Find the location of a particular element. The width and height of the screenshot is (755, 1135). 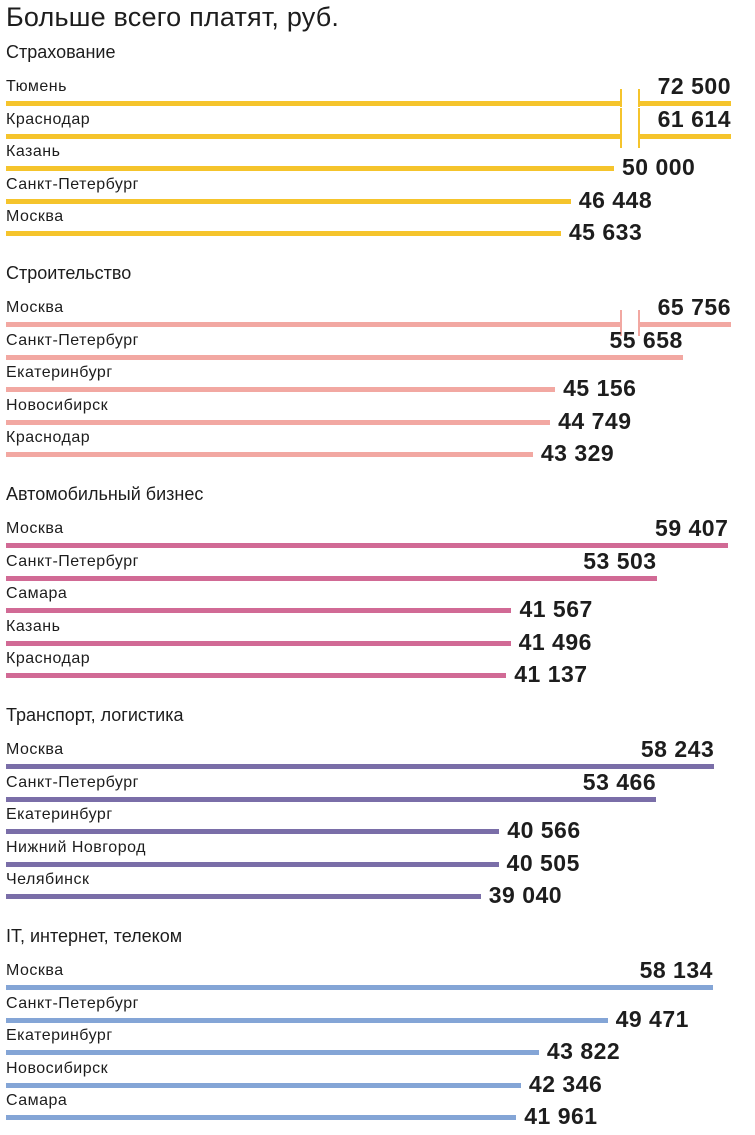

value-label: 45 156 is located at coordinates (600, 388).